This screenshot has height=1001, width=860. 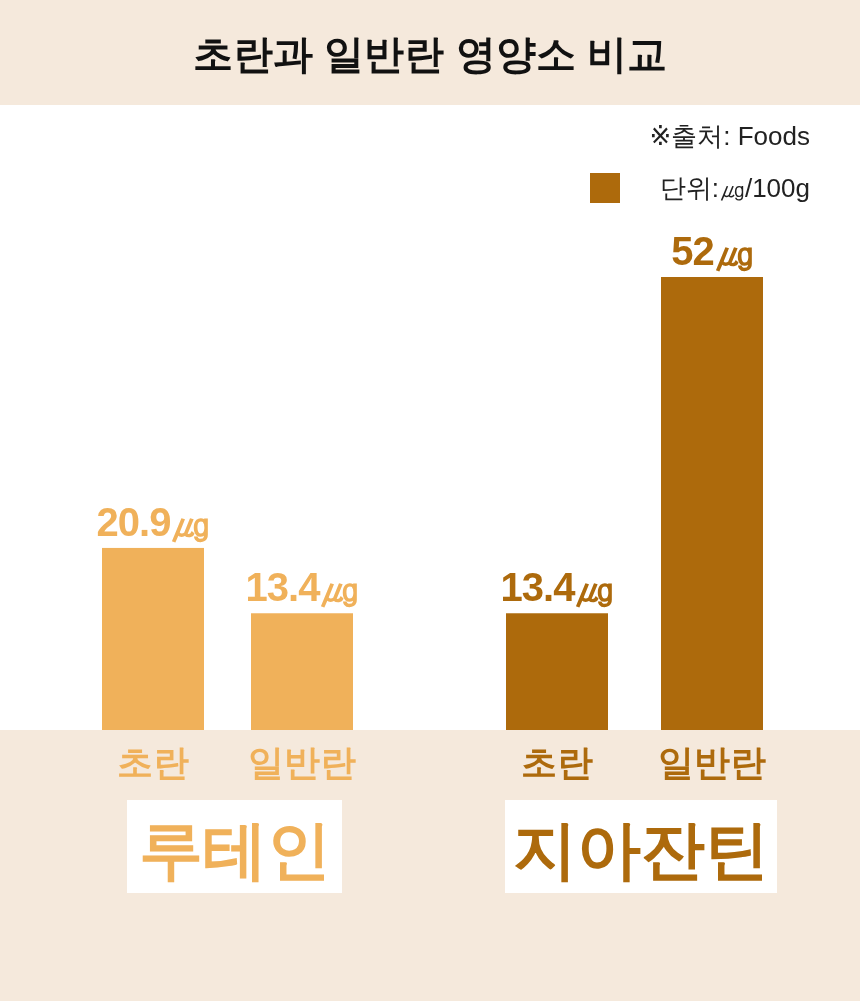 What do you see at coordinates (641, 850) in the screenshot?
I see `text: 지아잔틴` at bounding box center [641, 850].